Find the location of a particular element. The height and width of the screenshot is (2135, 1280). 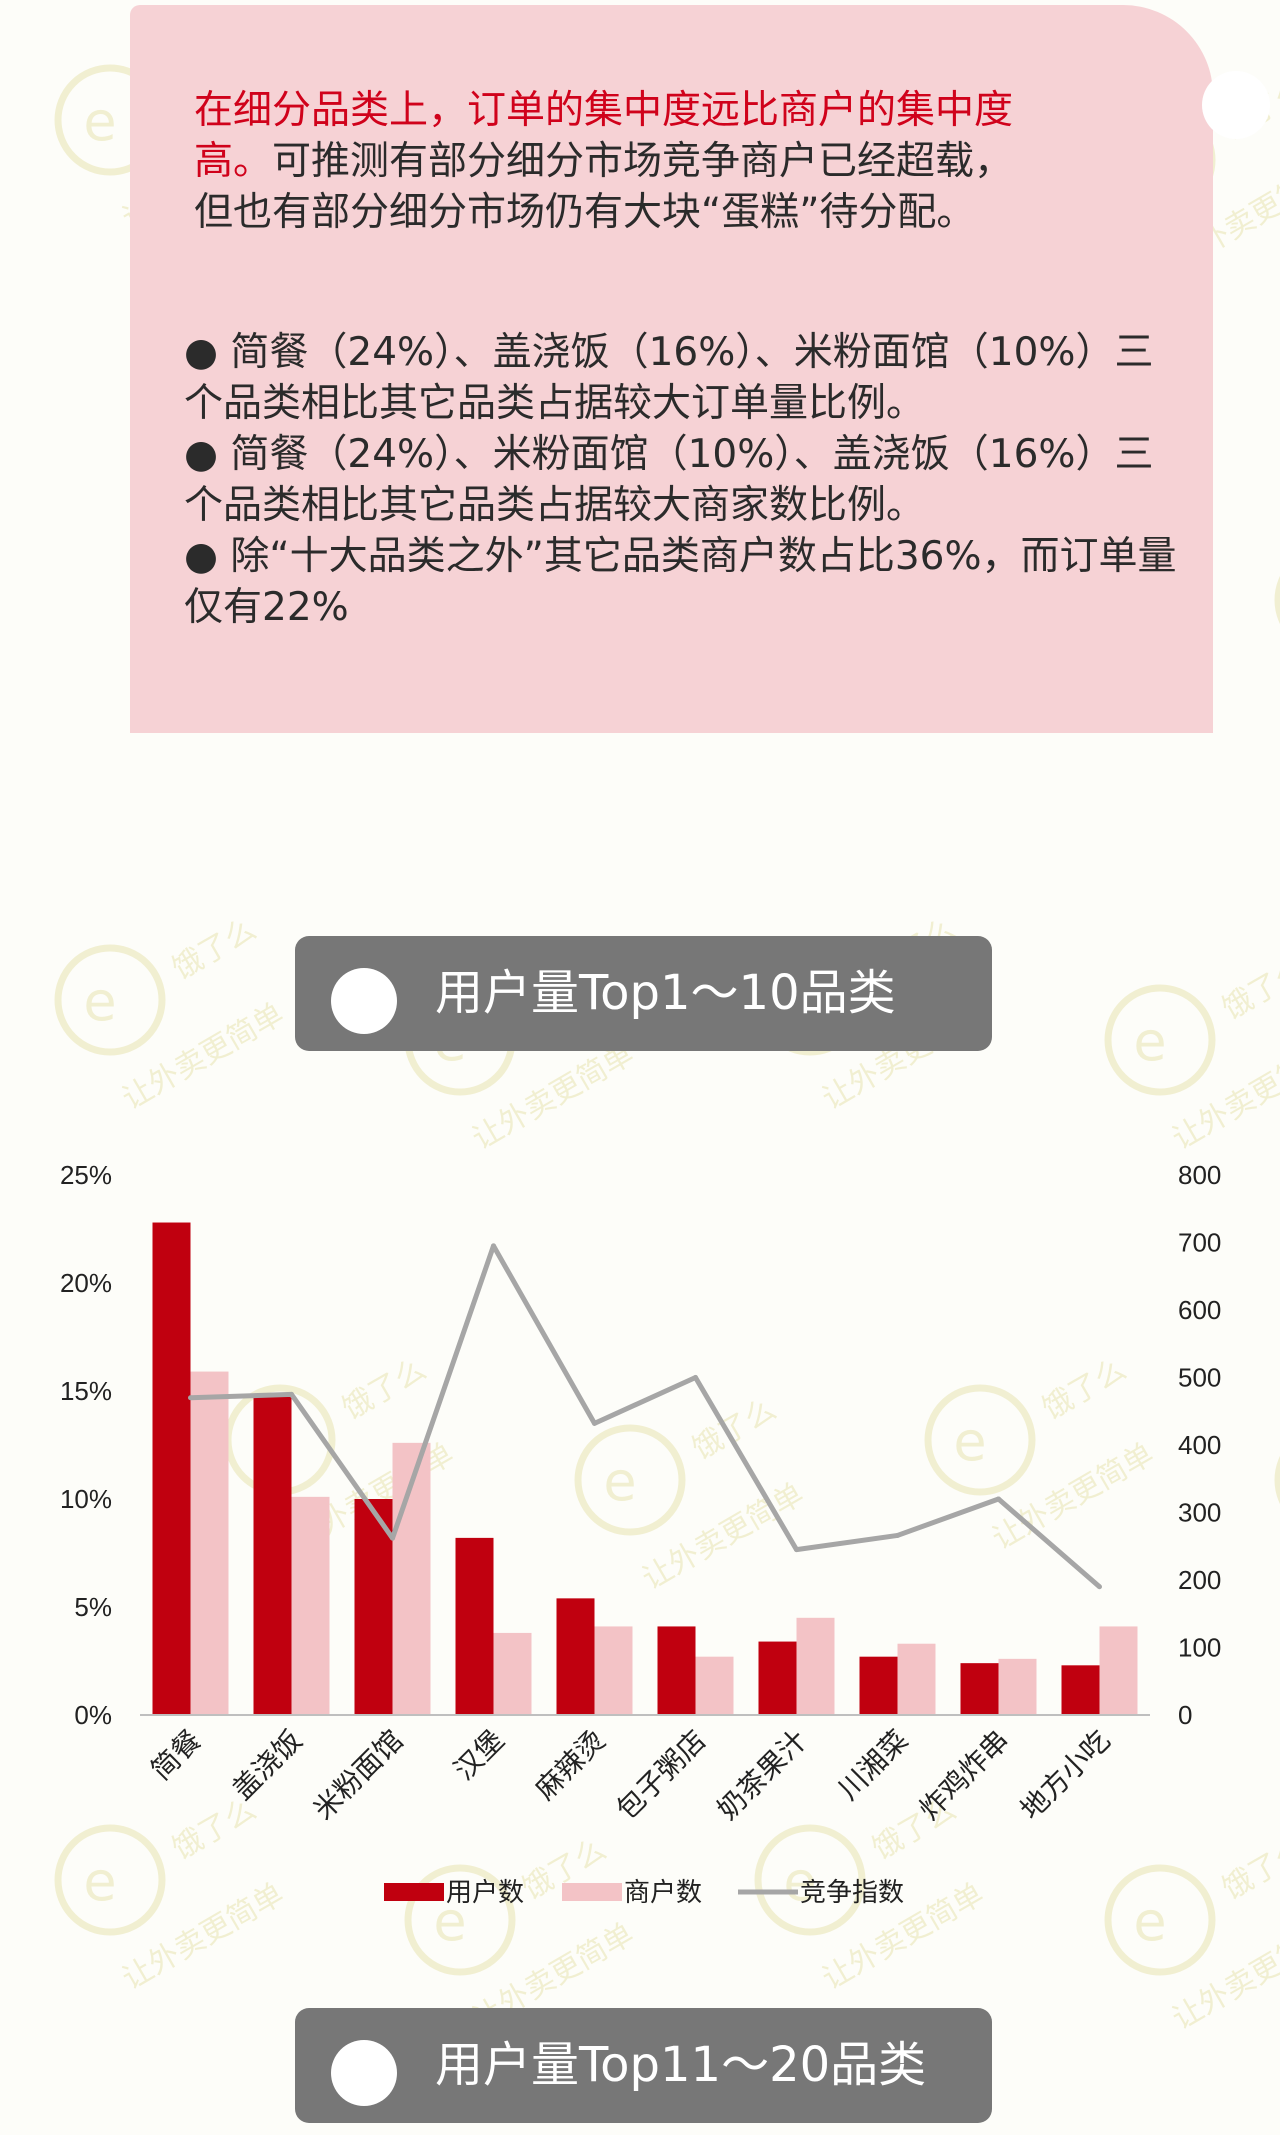

headline-rest: 可推测有部分细分市场竞争商户已经超载，但也有部分细分市场仍有大块“蛋糕”待分配。 is located at coordinates (604, 187).